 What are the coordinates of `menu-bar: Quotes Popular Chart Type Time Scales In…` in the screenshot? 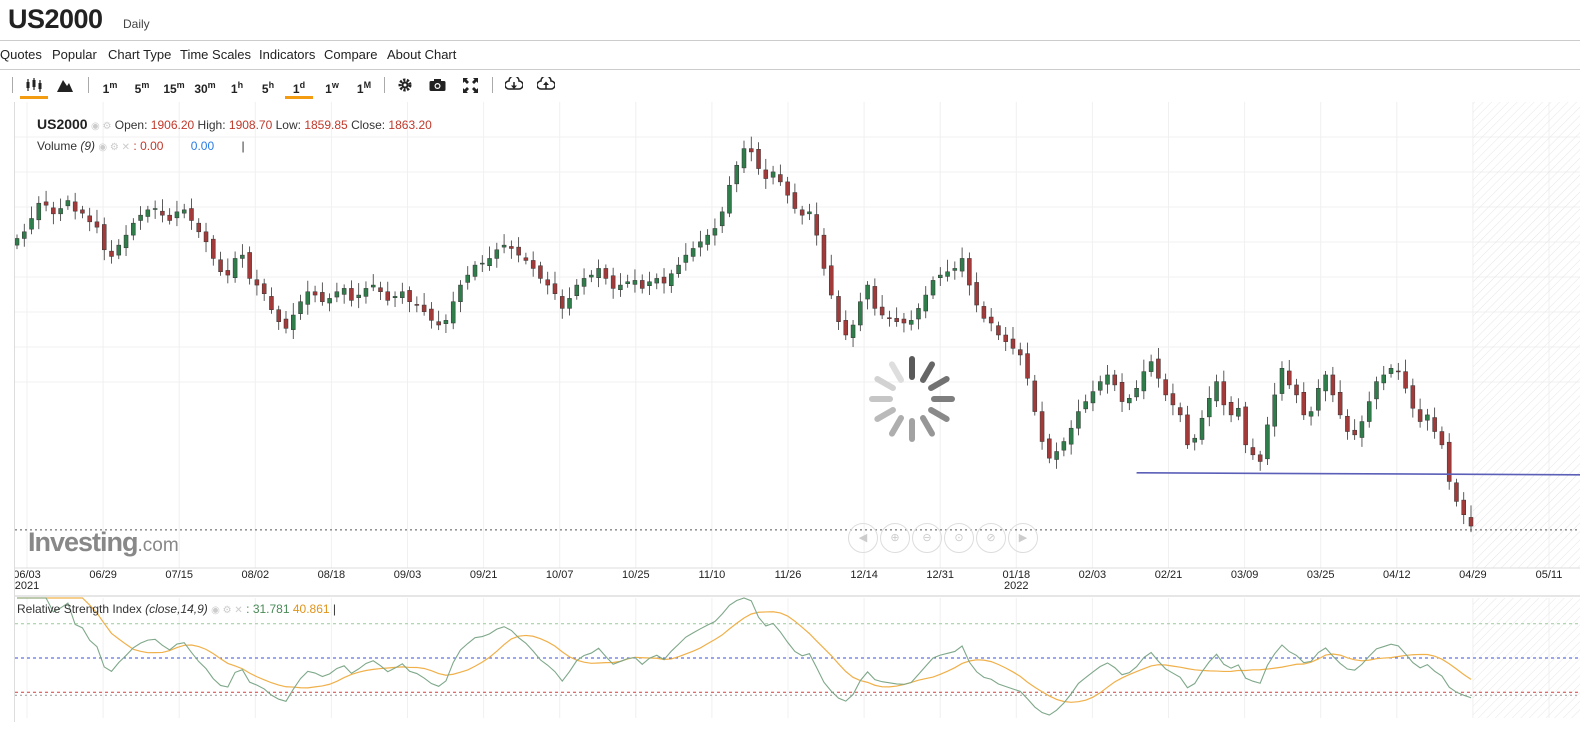 It's located at (790, 55).